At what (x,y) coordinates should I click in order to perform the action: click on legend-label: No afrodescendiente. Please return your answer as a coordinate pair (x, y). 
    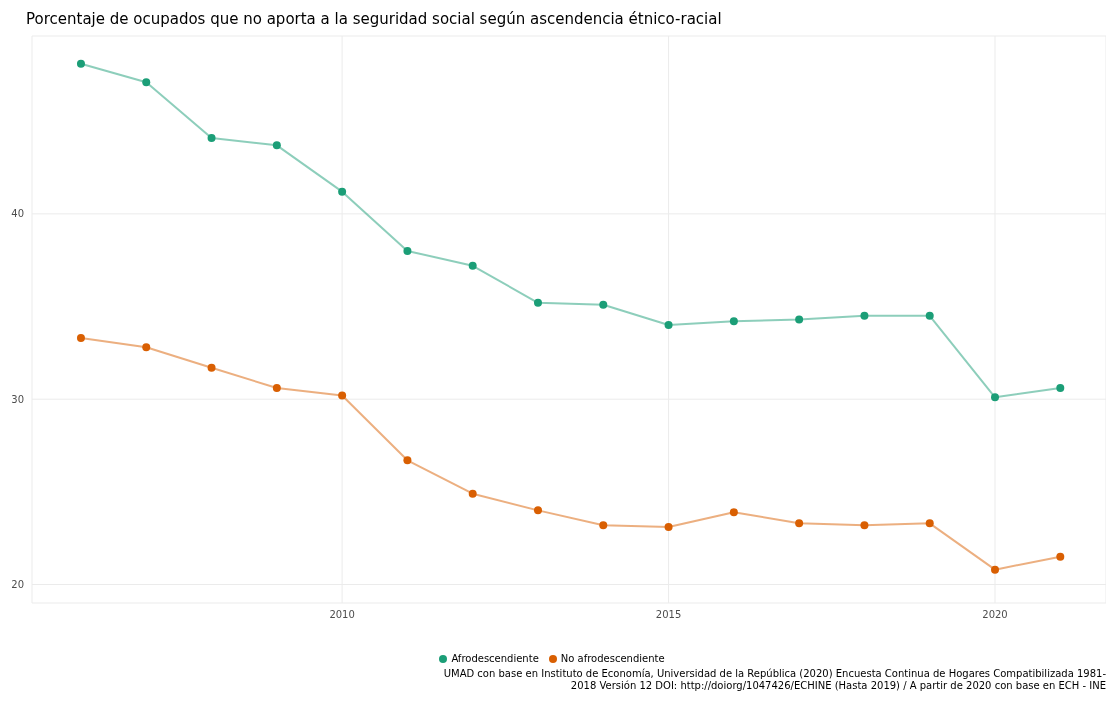
    Looking at the image, I should click on (612, 658).